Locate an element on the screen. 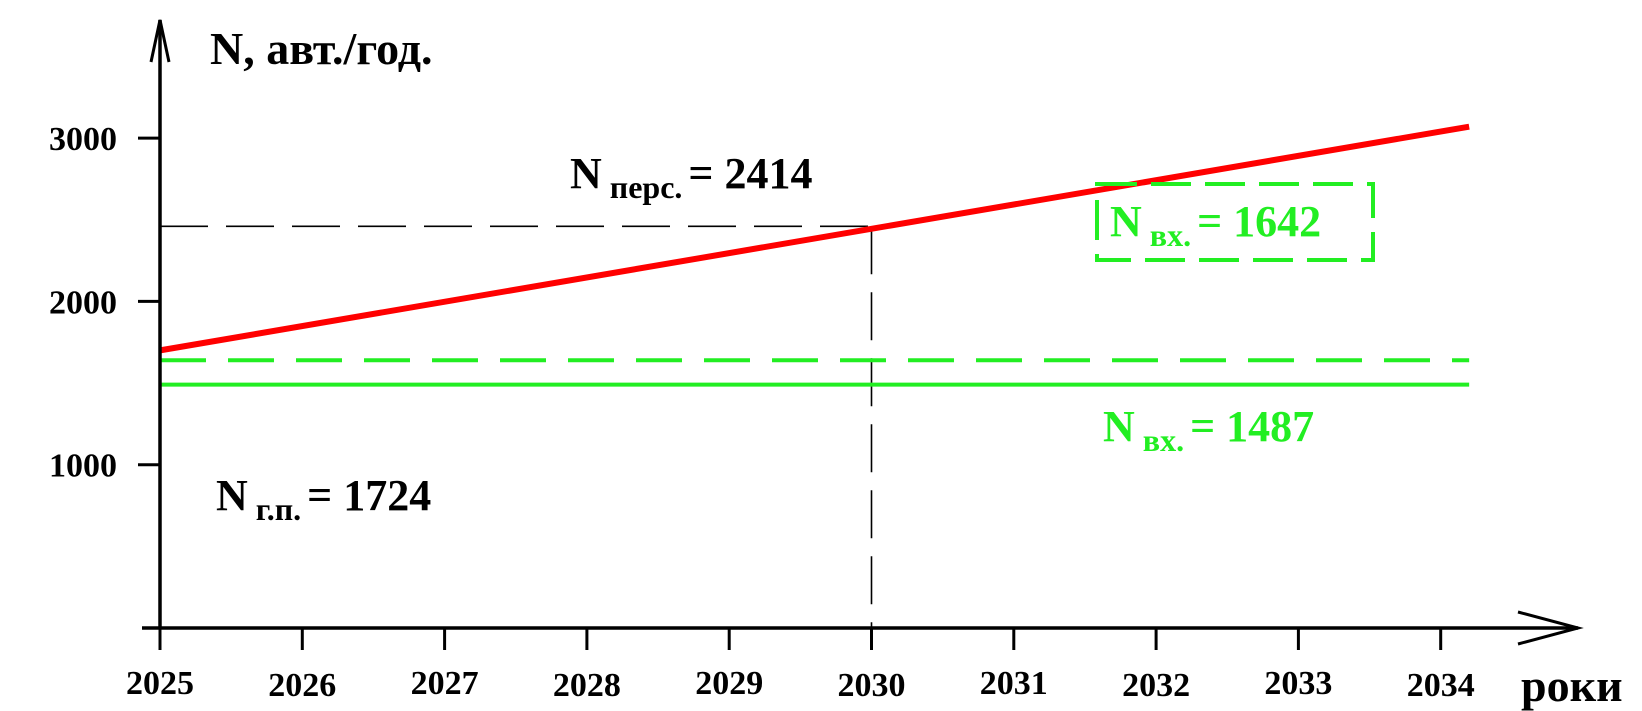 Image resolution: width=1642 pixels, height=711 pixels. x-tick-label: 2025 is located at coordinates (160, 683).